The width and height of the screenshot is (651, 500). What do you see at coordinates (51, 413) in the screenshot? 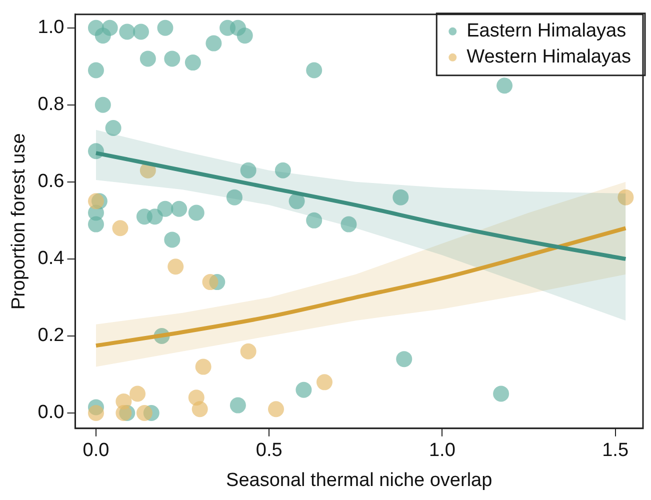
I see `y-tick-label: 0.0` at bounding box center [51, 413].